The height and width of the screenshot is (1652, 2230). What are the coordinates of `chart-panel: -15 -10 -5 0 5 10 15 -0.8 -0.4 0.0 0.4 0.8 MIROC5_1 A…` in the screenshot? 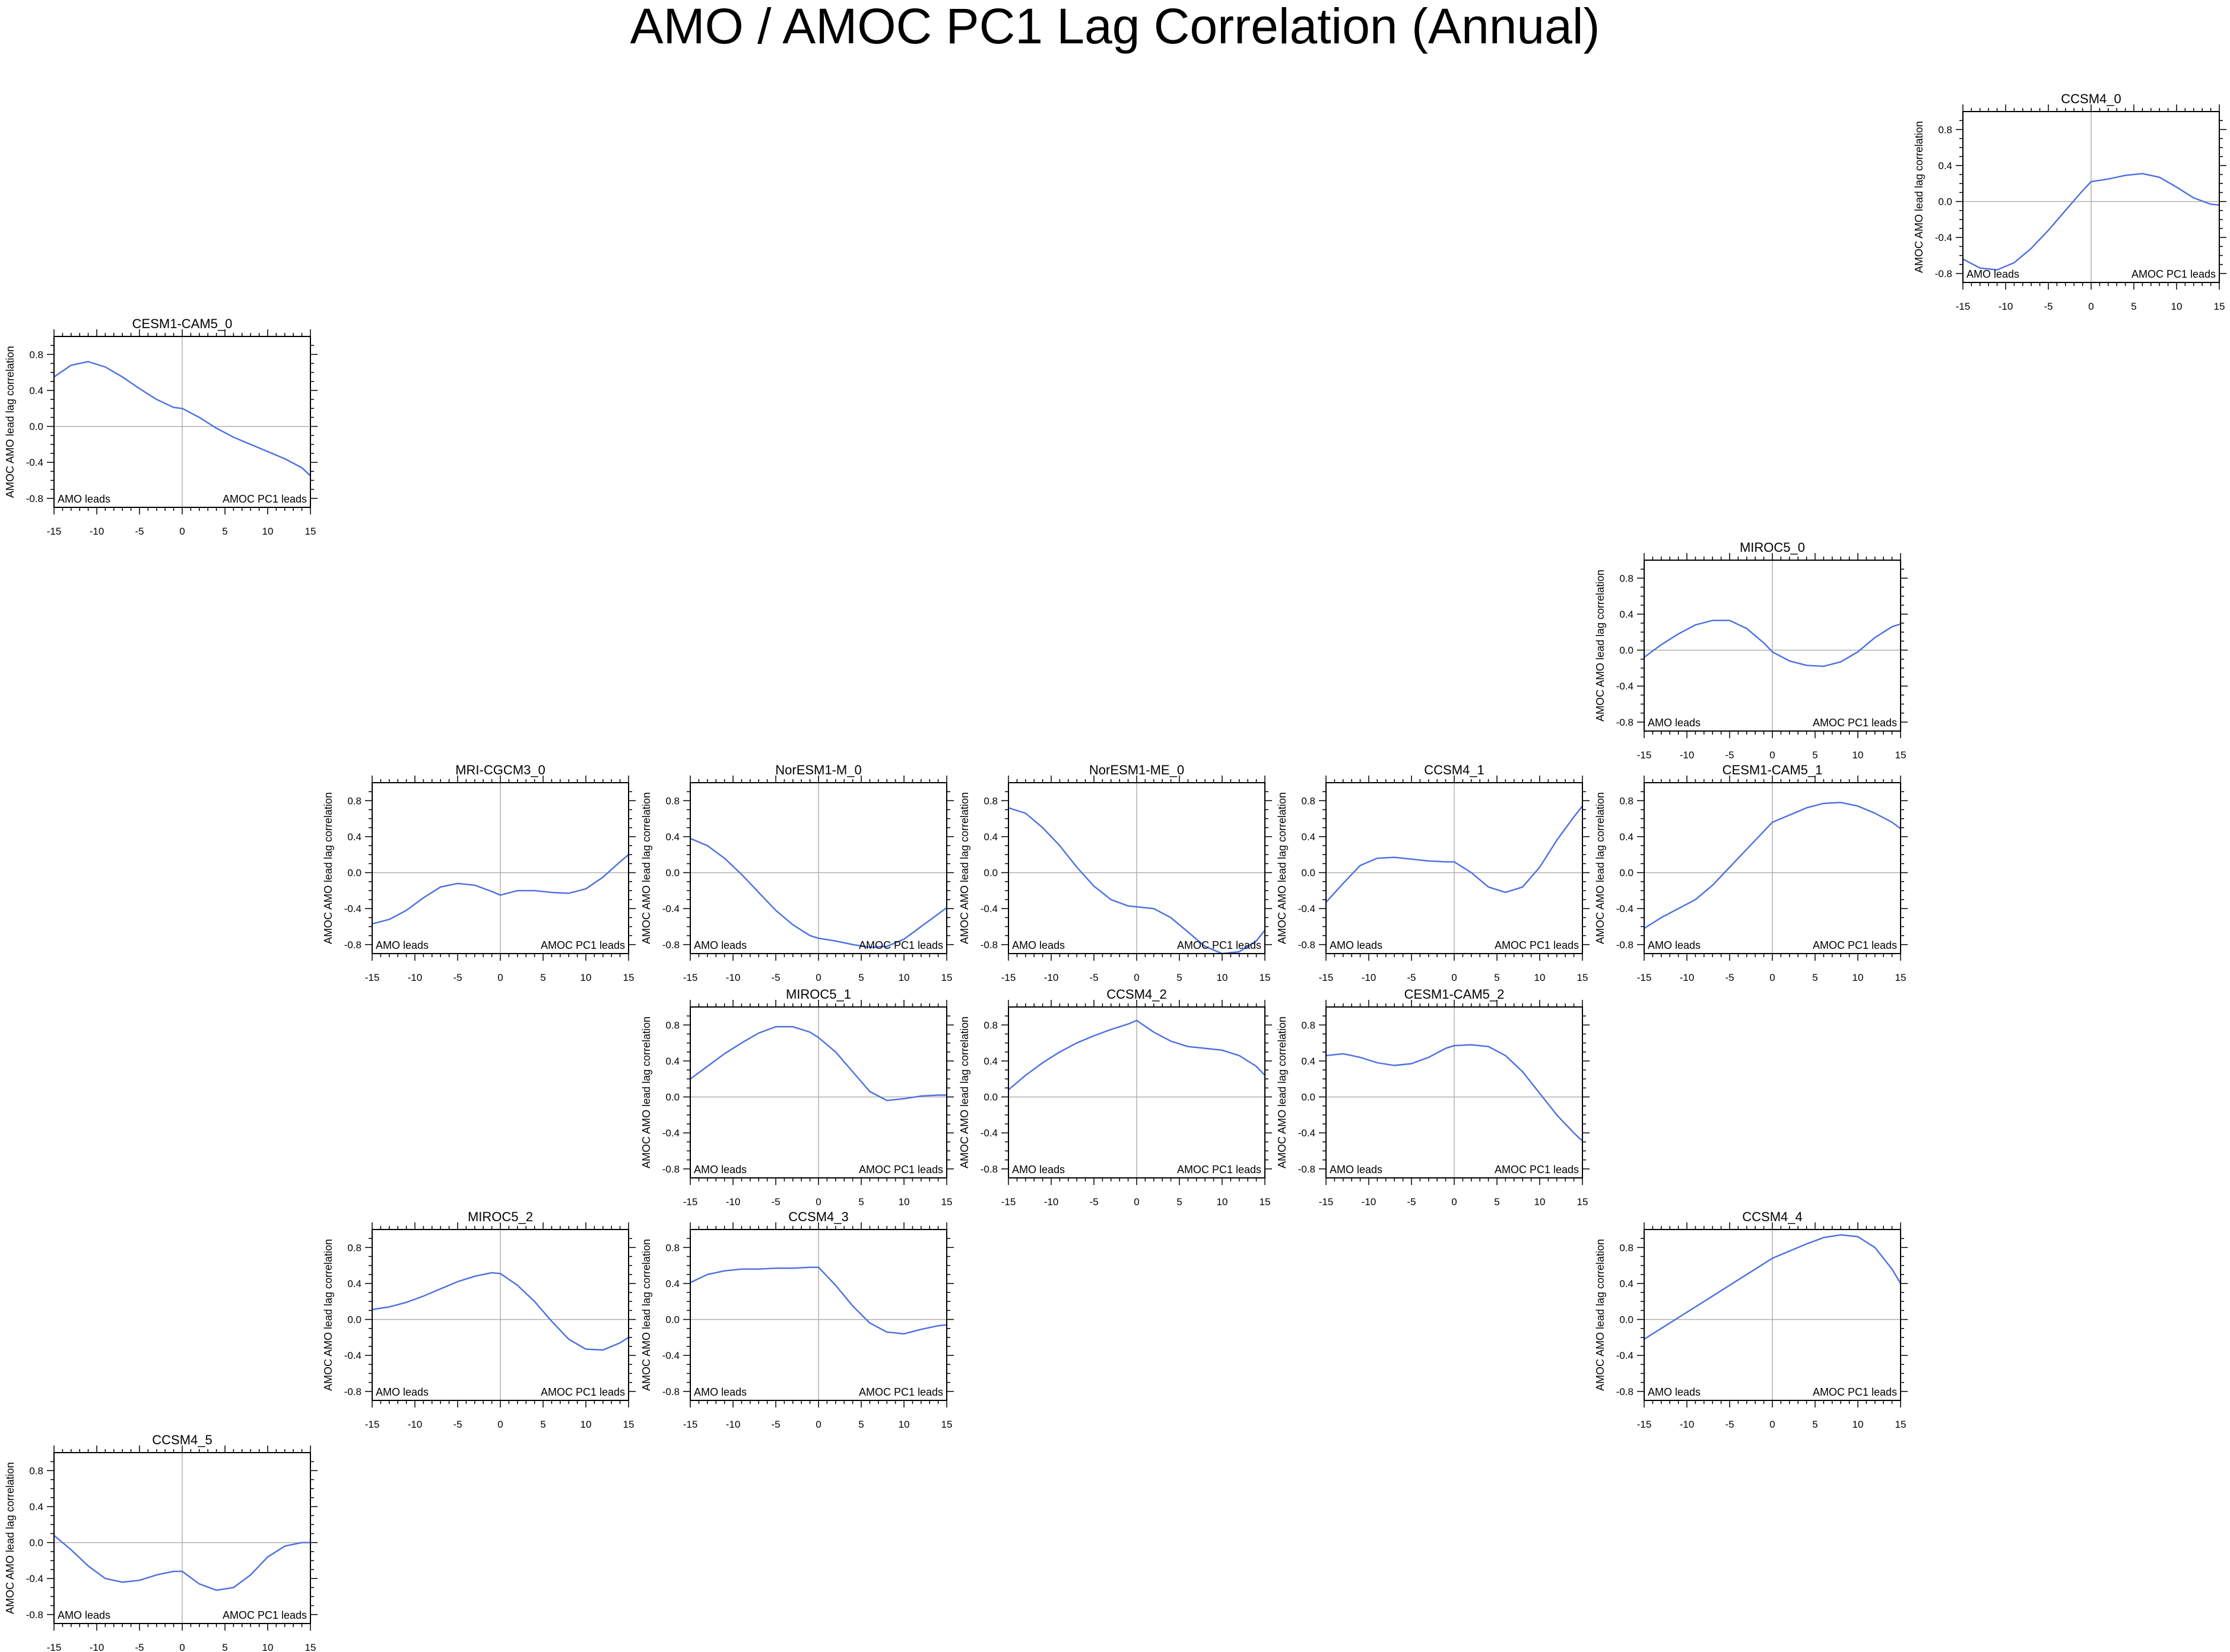 It's located at (797, 1097).